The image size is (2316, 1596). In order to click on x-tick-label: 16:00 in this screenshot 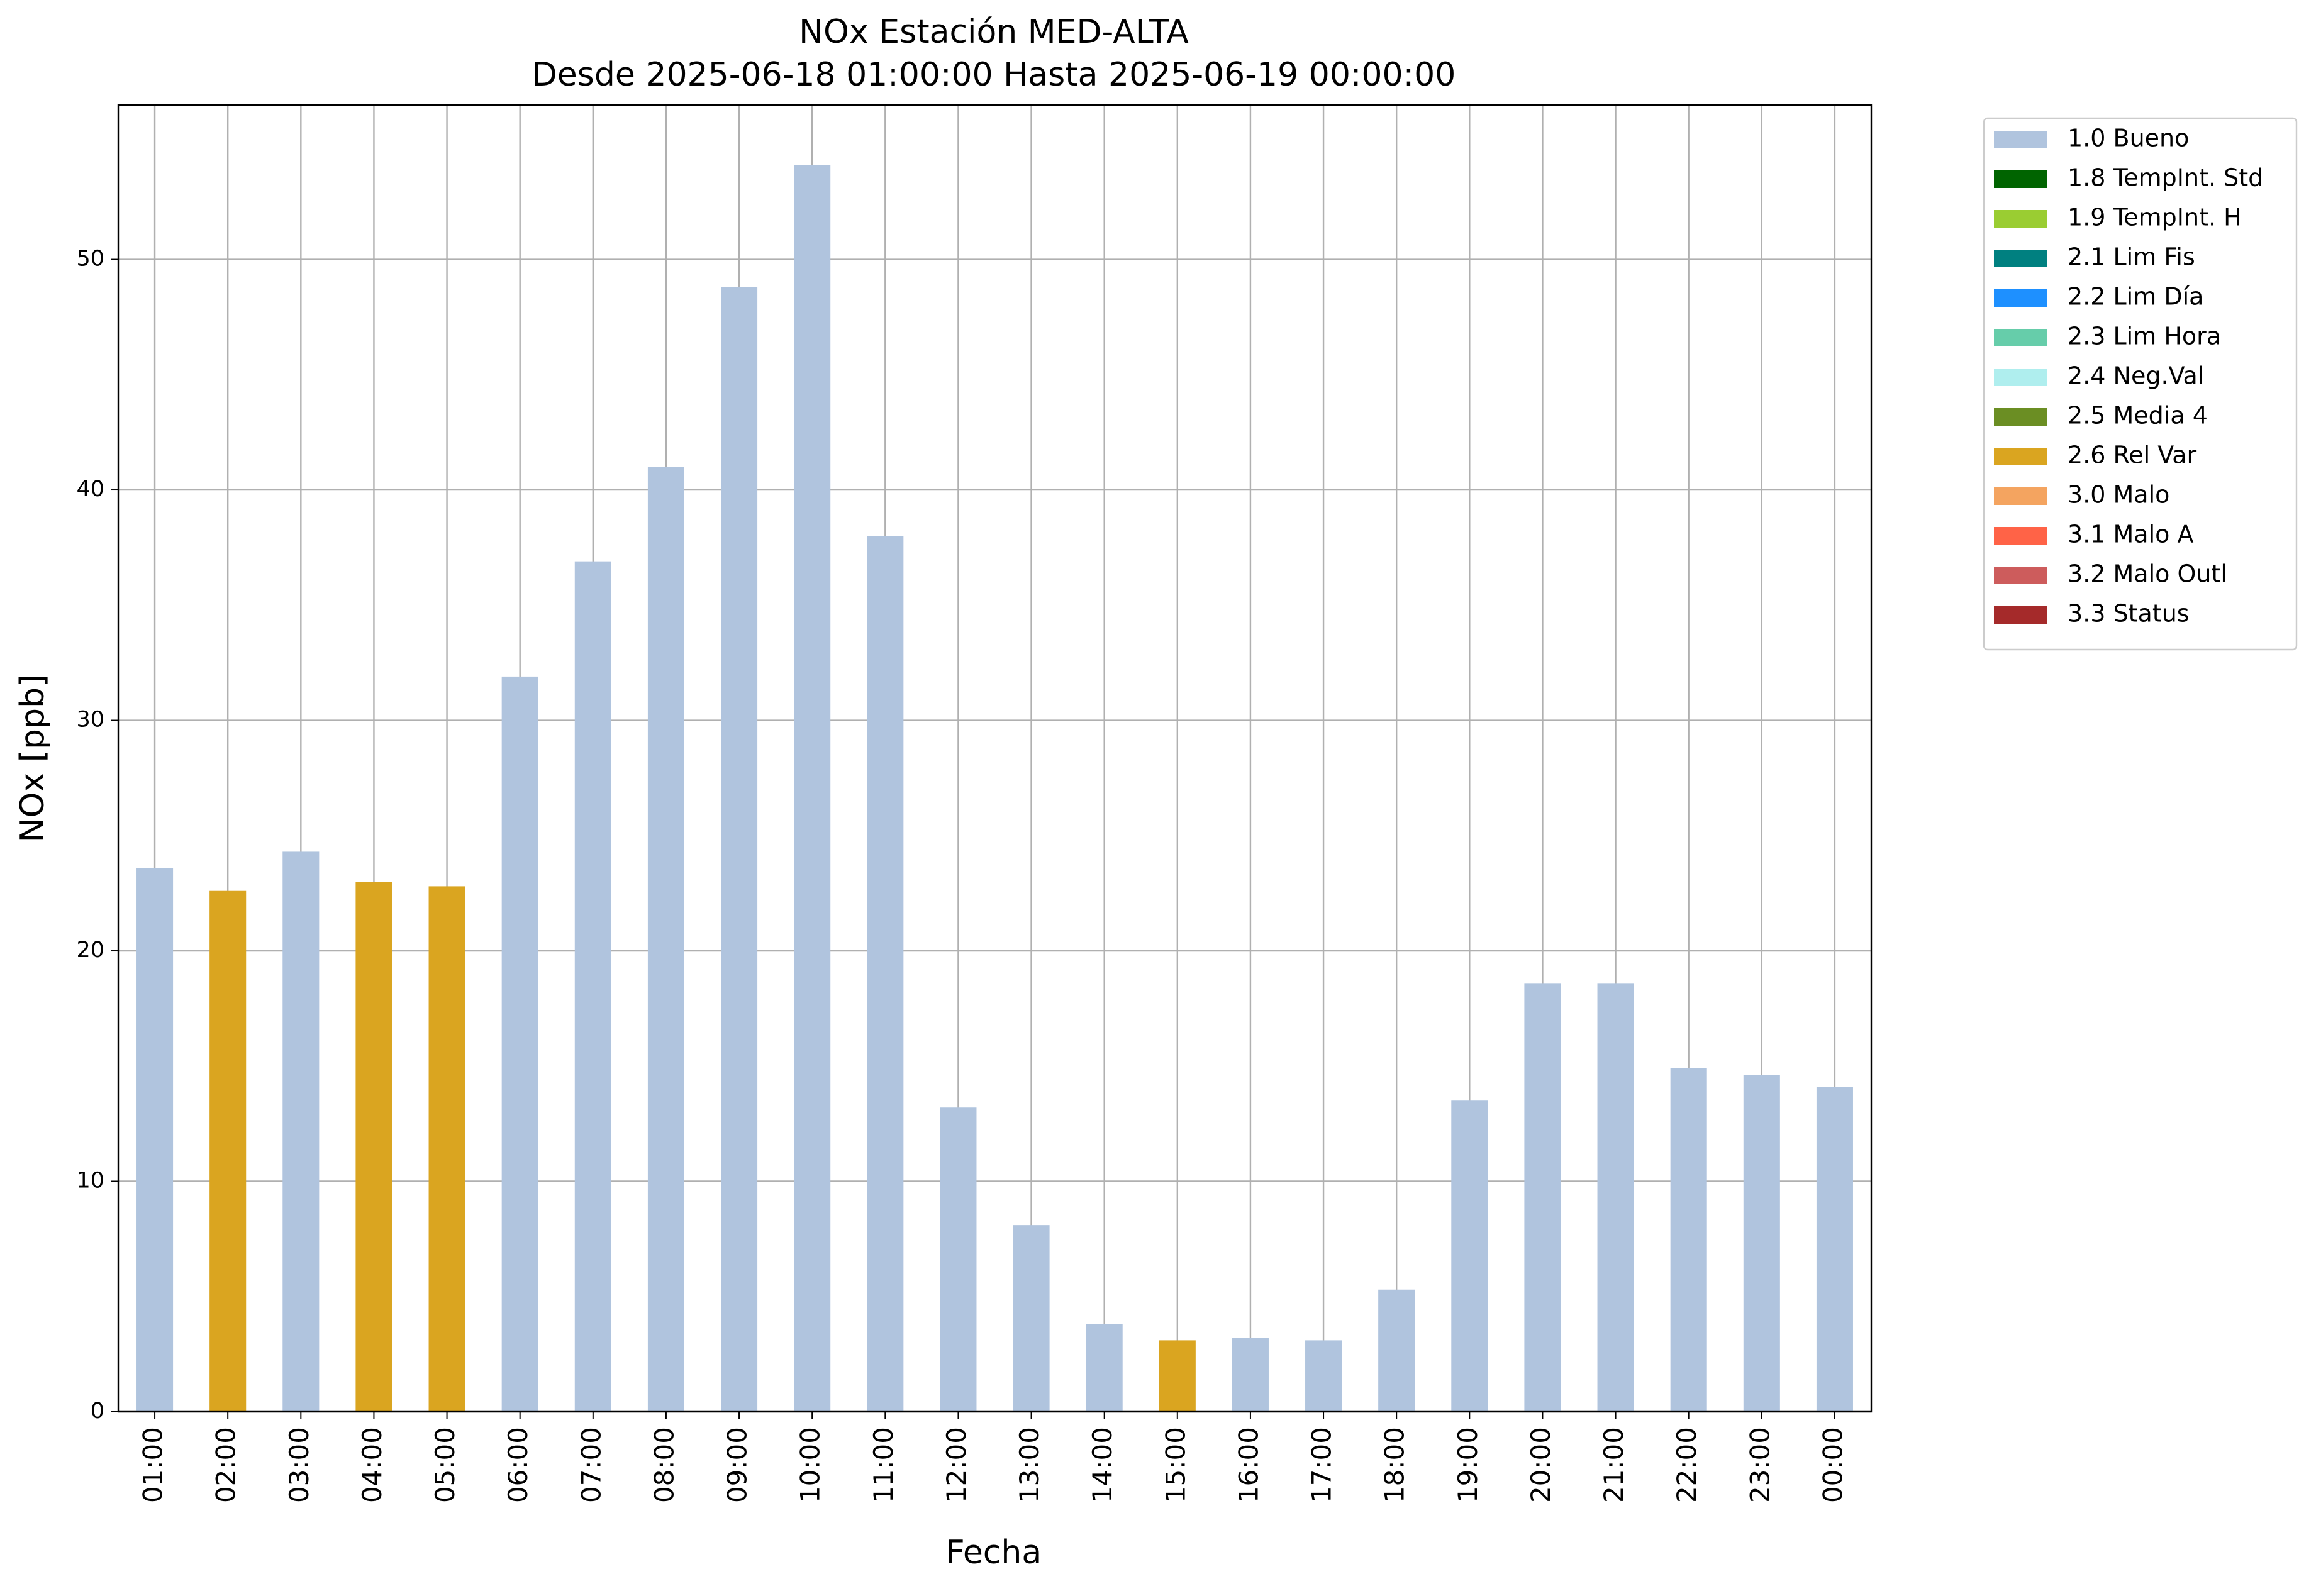, I will do `click(1248, 1465)`.